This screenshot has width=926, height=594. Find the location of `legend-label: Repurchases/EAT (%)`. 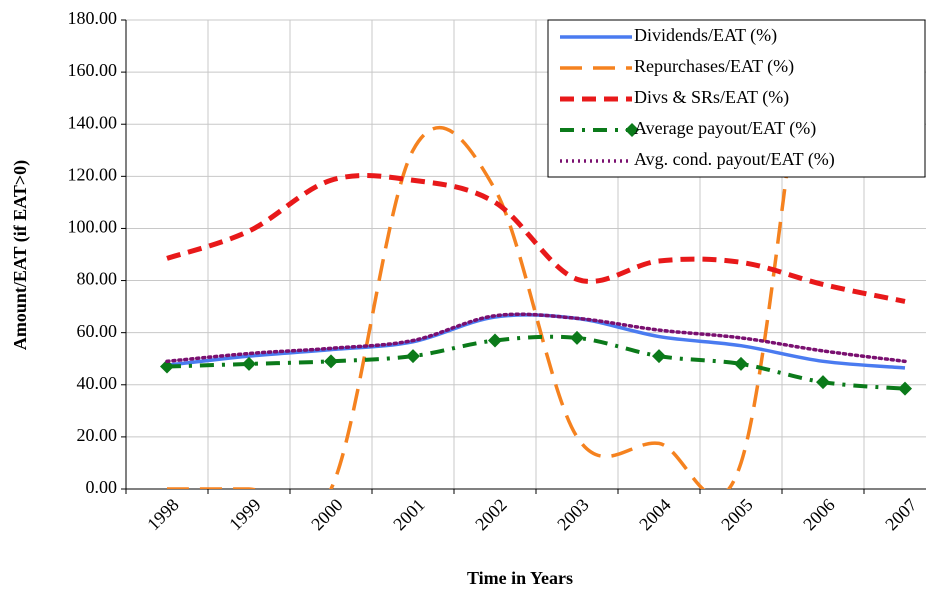

legend-label: Repurchases/EAT (%) is located at coordinates (714, 66).